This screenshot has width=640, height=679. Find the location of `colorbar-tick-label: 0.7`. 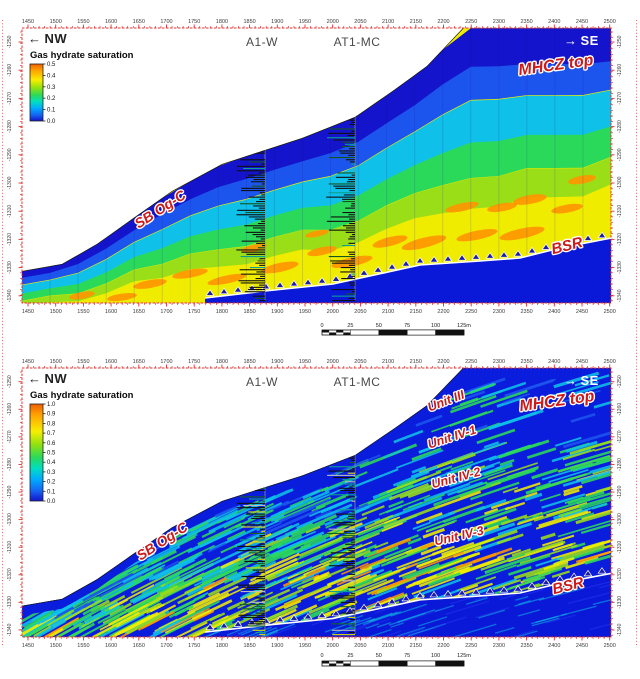

colorbar-tick-label: 0.7 is located at coordinates (51, 434).